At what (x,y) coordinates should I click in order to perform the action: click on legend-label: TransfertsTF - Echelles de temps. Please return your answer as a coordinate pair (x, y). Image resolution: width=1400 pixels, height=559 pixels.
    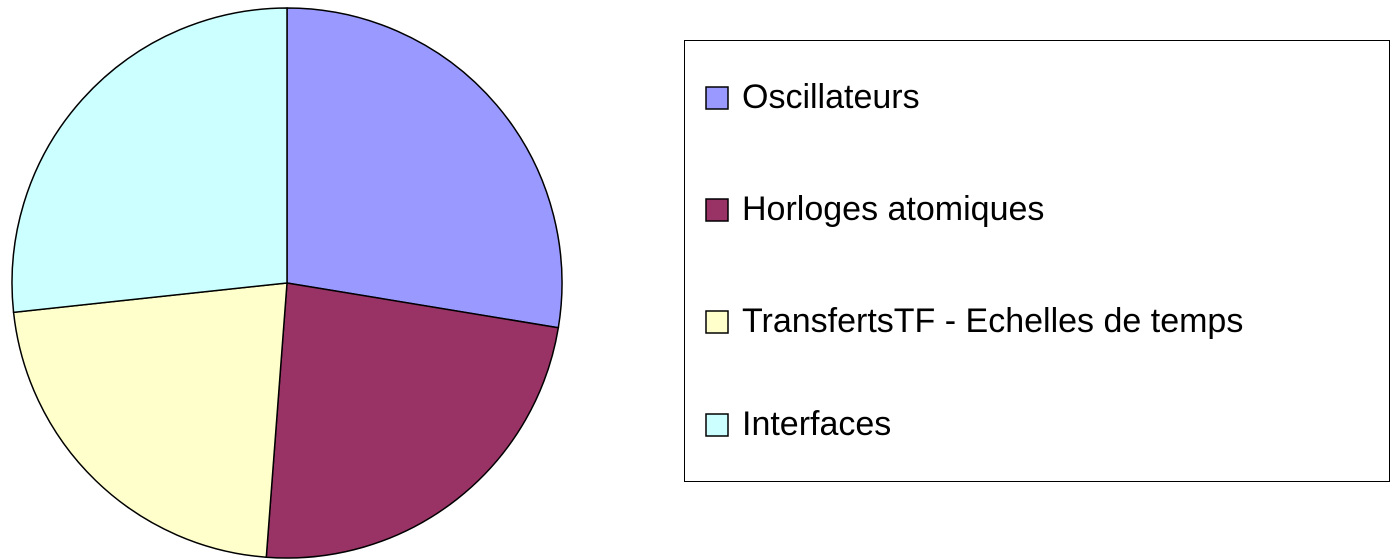
    Looking at the image, I should click on (992, 321).